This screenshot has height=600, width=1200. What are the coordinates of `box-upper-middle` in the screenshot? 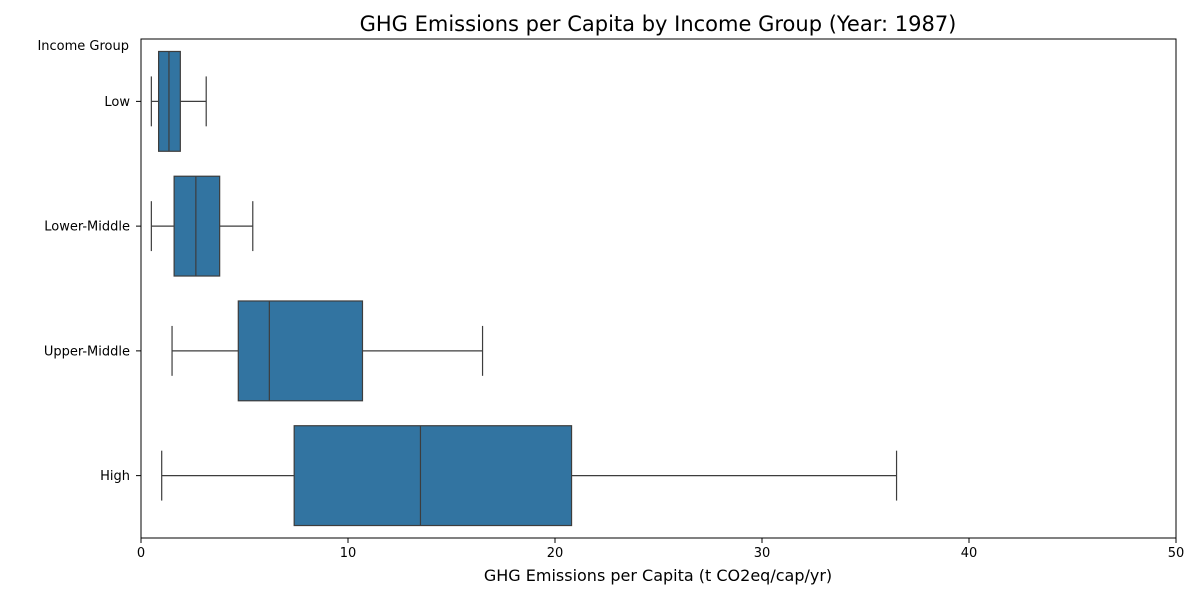 It's located at (300, 351).